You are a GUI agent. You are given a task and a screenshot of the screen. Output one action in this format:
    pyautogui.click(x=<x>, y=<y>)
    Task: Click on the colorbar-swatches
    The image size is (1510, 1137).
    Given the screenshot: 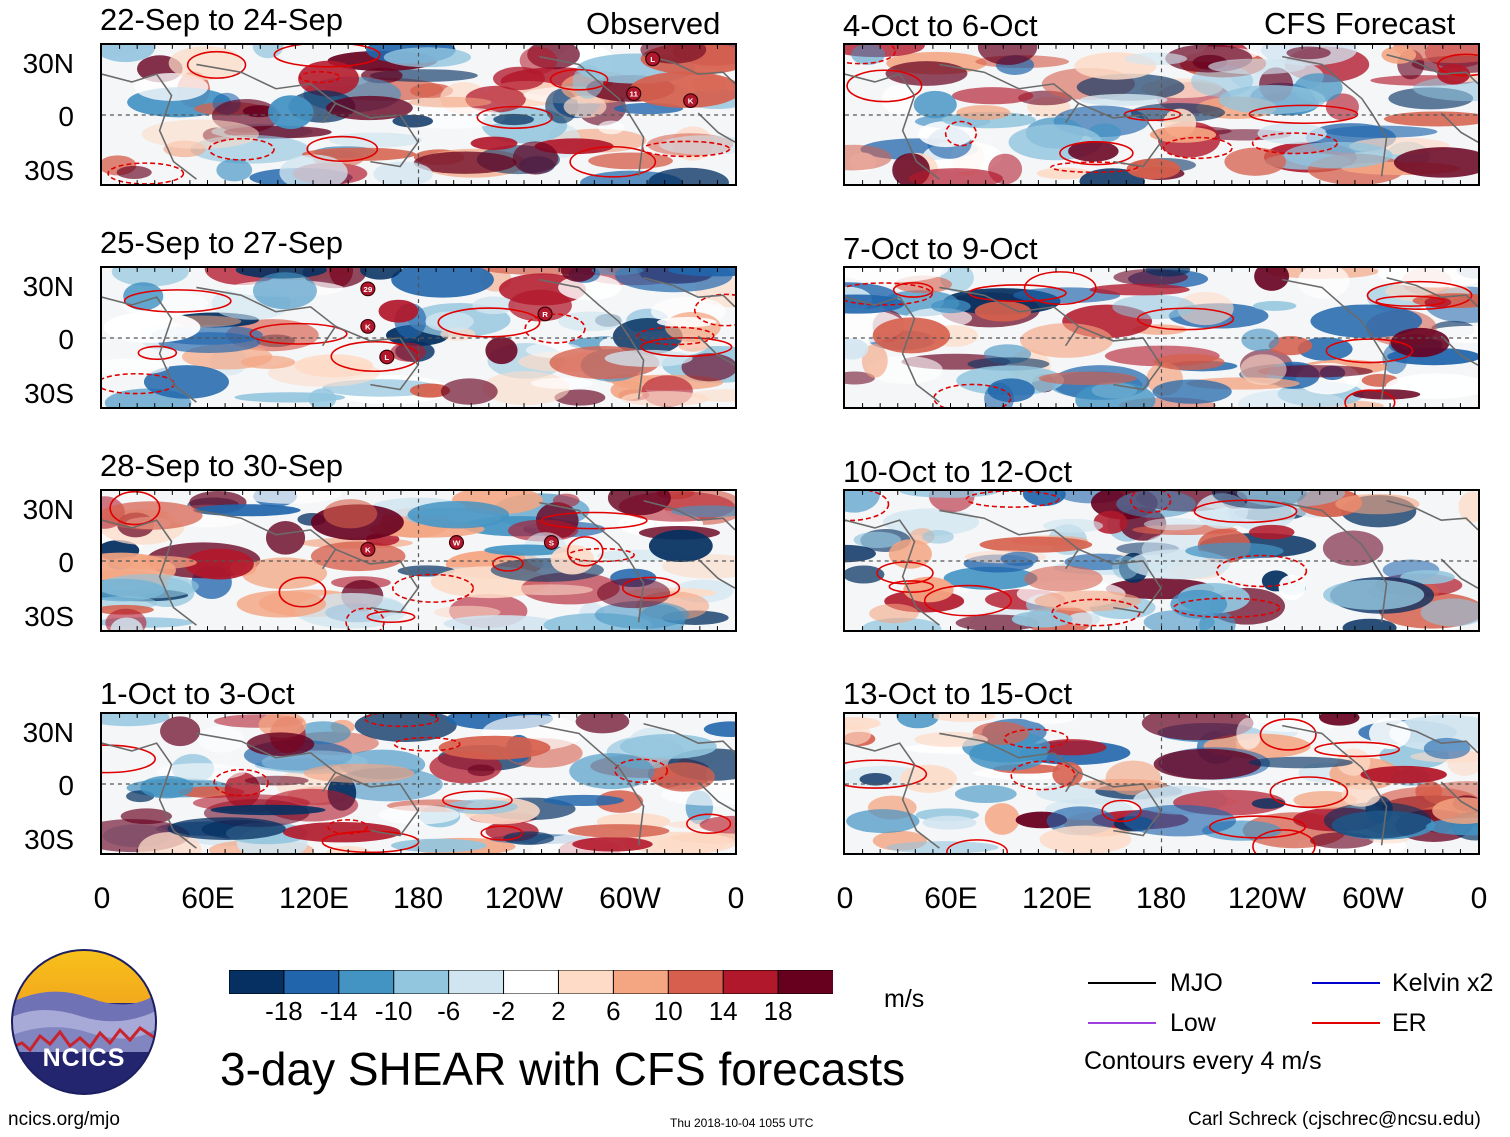 What is the action you would take?
    pyautogui.click(x=531, y=982)
    